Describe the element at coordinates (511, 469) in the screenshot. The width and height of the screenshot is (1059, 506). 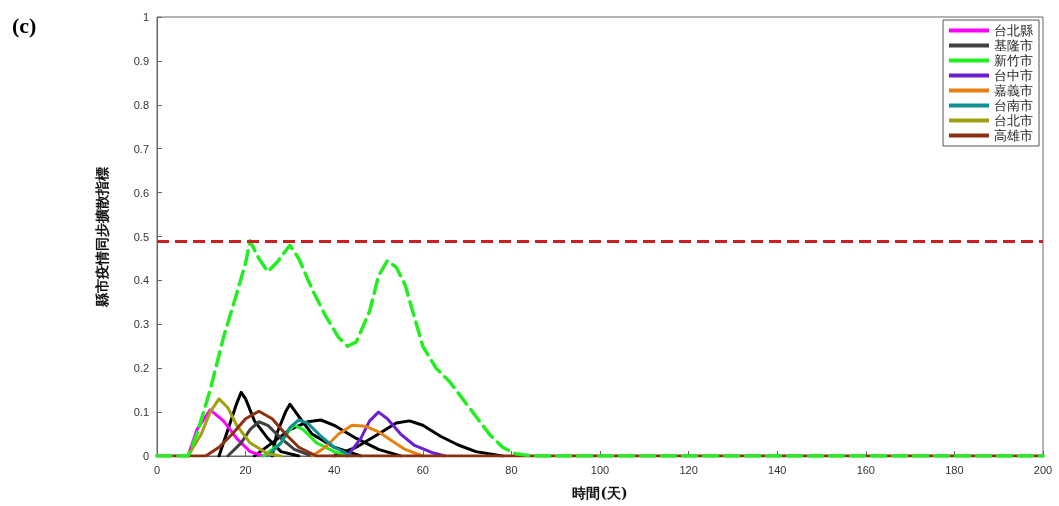
I see `x-tick-label: 80` at that location.